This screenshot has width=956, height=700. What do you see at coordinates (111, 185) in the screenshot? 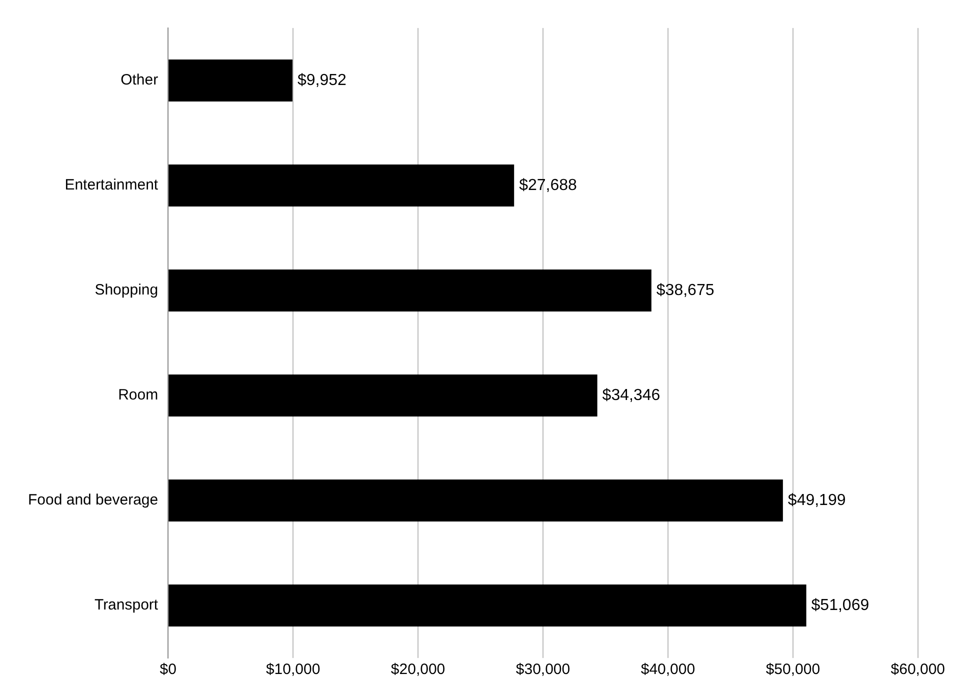
I see `y-tick-label: Entertainment` at bounding box center [111, 185].